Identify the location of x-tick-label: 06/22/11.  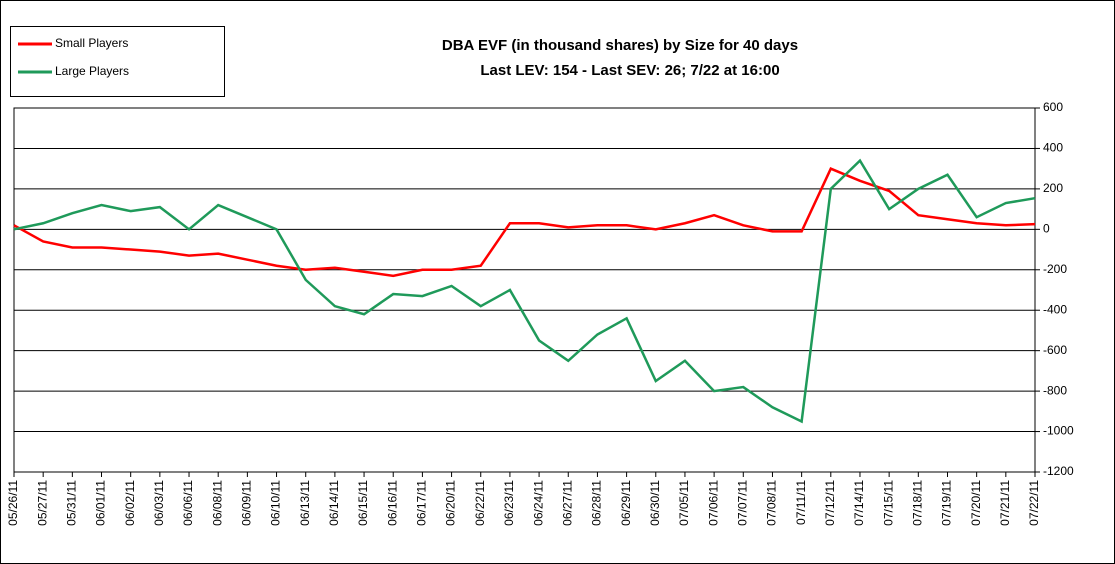
(480, 503).